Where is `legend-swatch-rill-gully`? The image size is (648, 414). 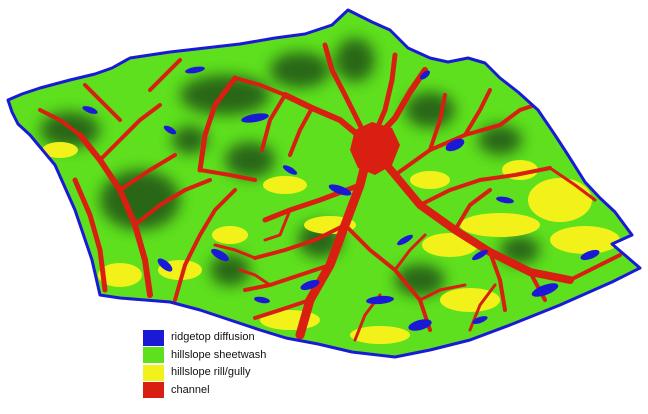
legend-swatch-rill-gully is located at coordinates (153, 372).